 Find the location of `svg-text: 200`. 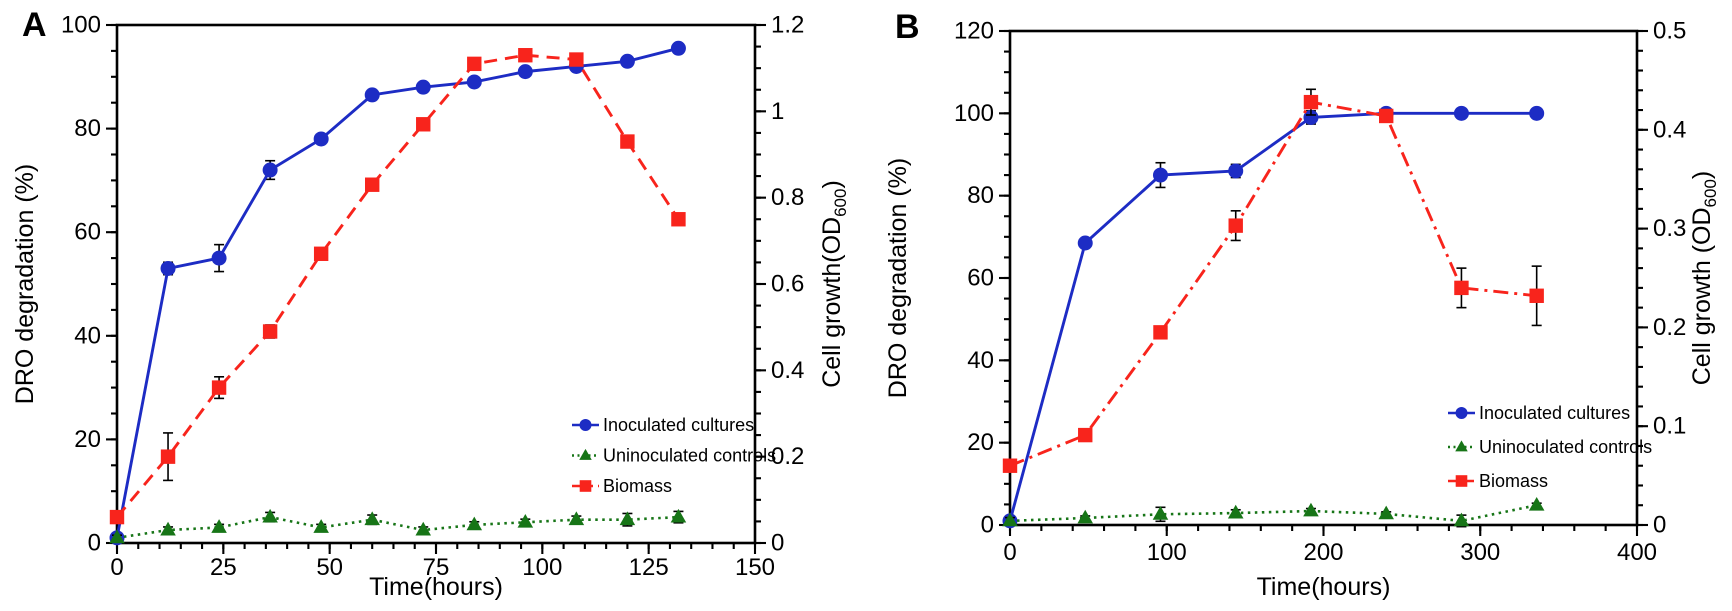

svg-text: 200 is located at coordinates (1323, 552).